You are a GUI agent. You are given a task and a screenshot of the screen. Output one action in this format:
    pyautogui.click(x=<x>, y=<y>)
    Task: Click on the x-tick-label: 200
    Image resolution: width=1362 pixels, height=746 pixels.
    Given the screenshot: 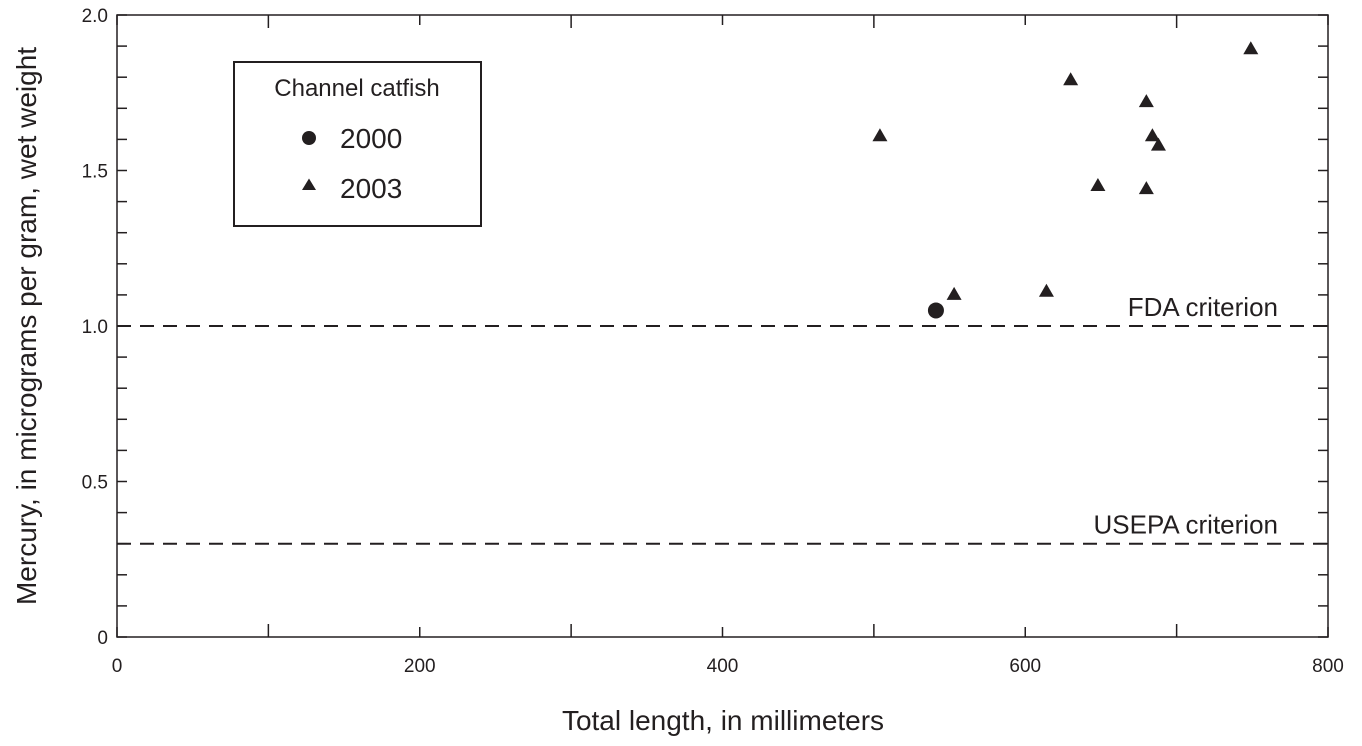 What is the action you would take?
    pyautogui.click(x=420, y=666)
    